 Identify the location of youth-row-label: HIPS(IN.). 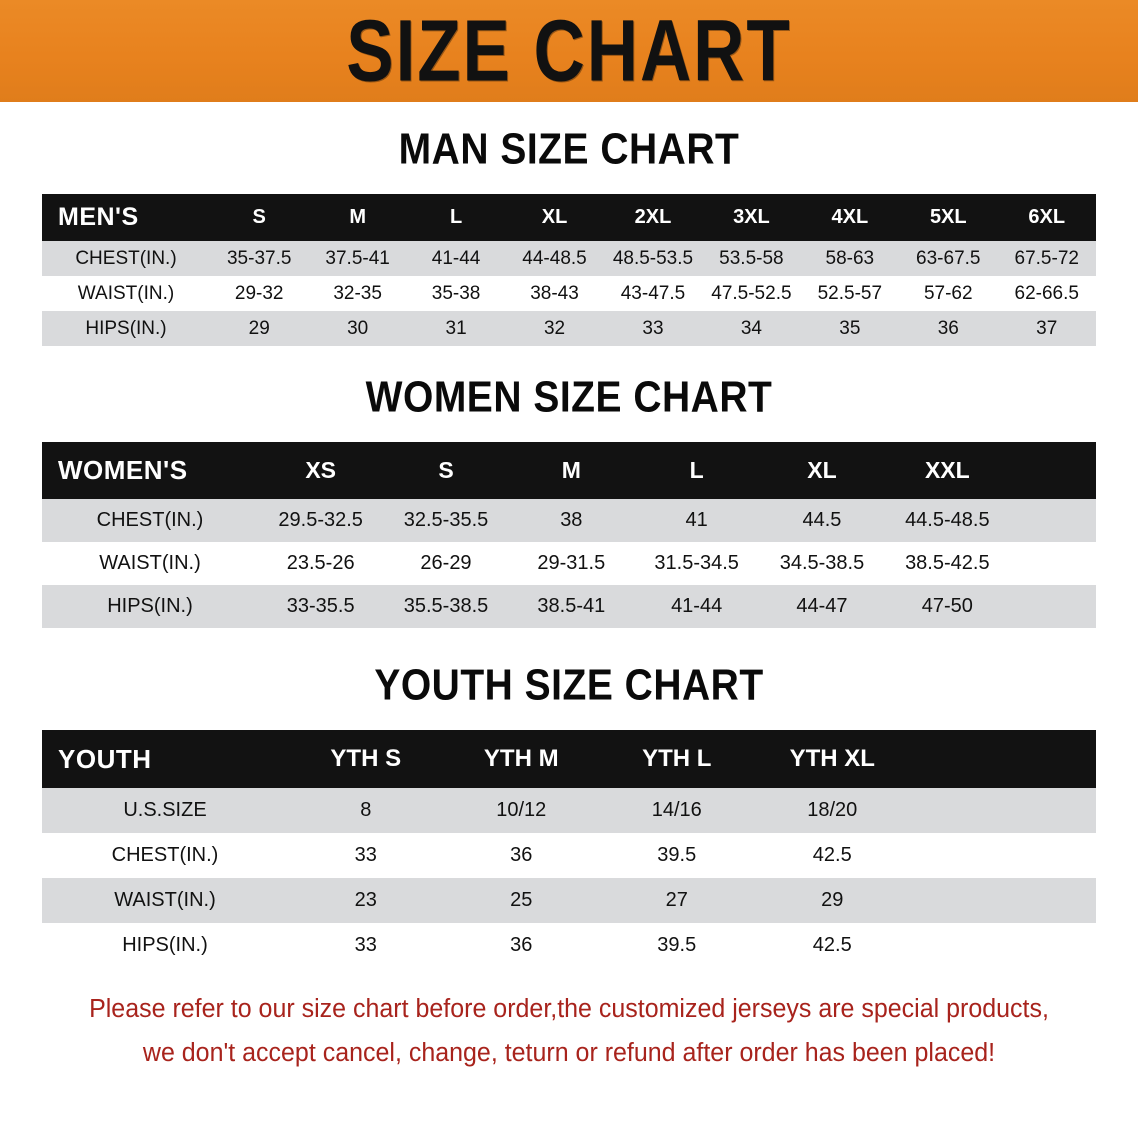
(165, 945).